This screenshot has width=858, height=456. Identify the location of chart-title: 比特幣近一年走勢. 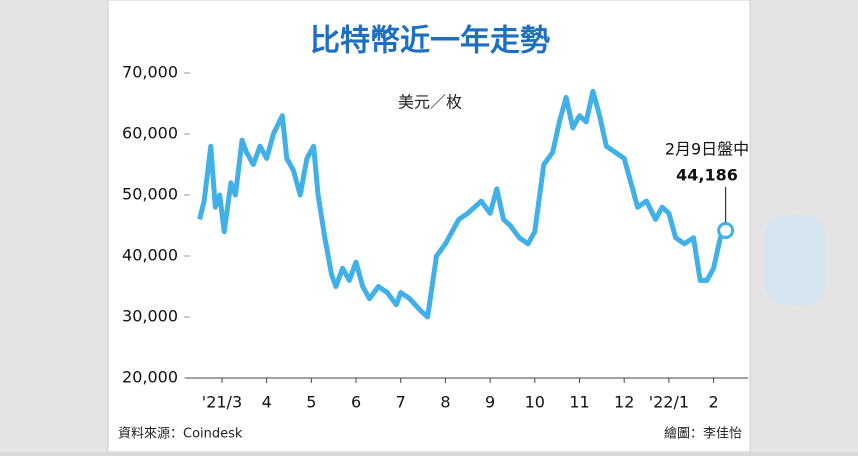
(430, 41).